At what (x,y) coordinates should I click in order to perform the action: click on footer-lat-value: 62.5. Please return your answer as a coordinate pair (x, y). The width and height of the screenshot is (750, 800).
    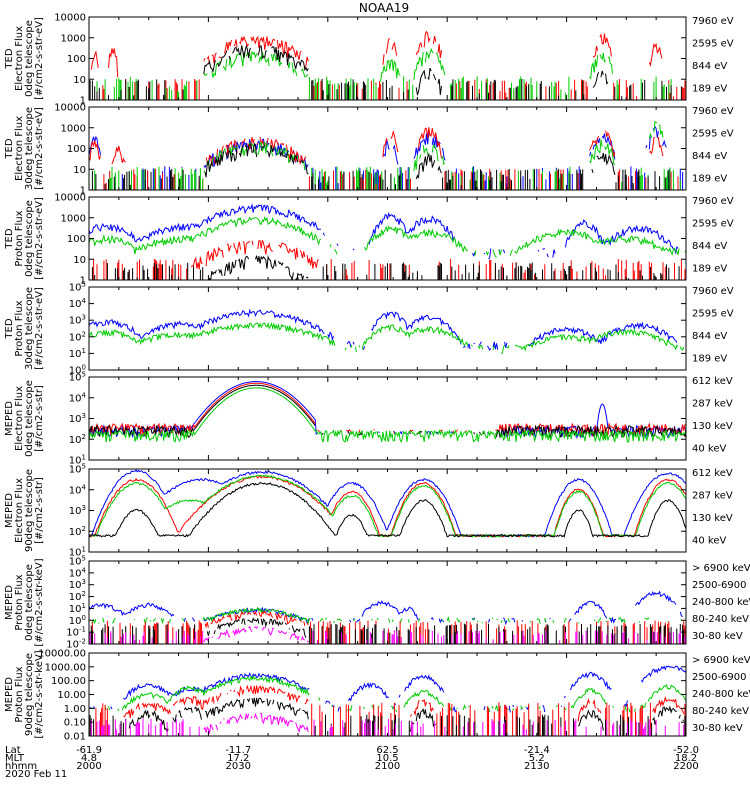
    Looking at the image, I should click on (387, 750).